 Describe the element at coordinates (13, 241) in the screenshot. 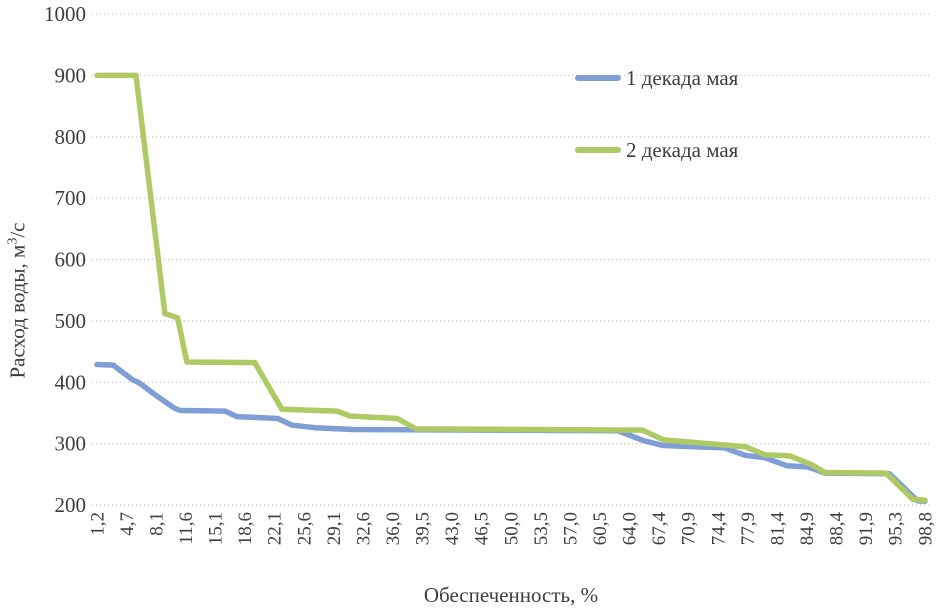

I see `y-axis-title-superscript: 3` at that location.